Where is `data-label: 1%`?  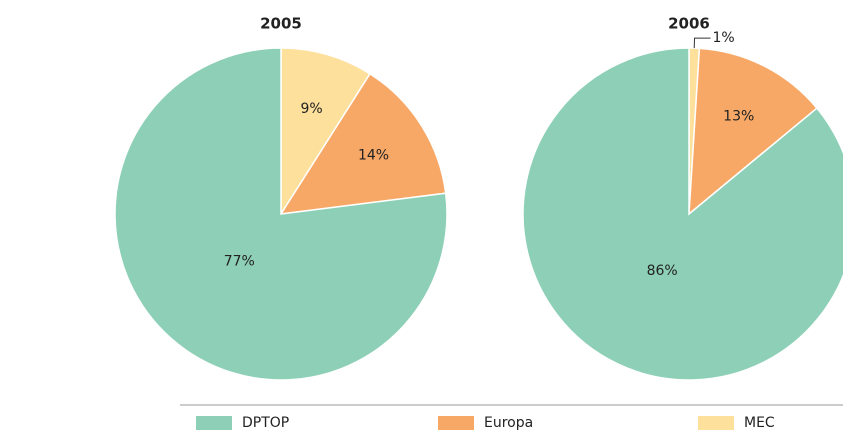 data-label: 1% is located at coordinates (724, 38).